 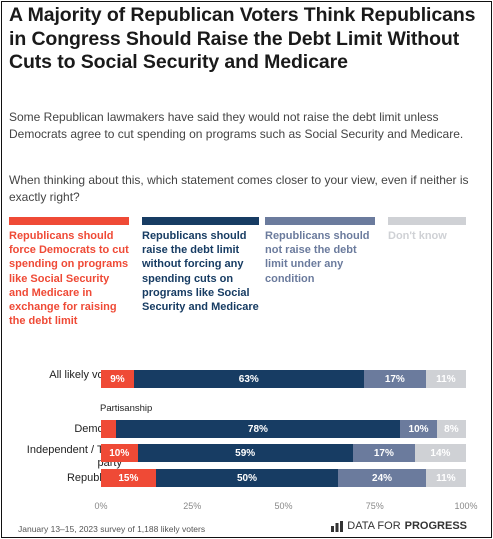 I want to click on brand-prefix: DATA FOR, so click(x=374, y=526).